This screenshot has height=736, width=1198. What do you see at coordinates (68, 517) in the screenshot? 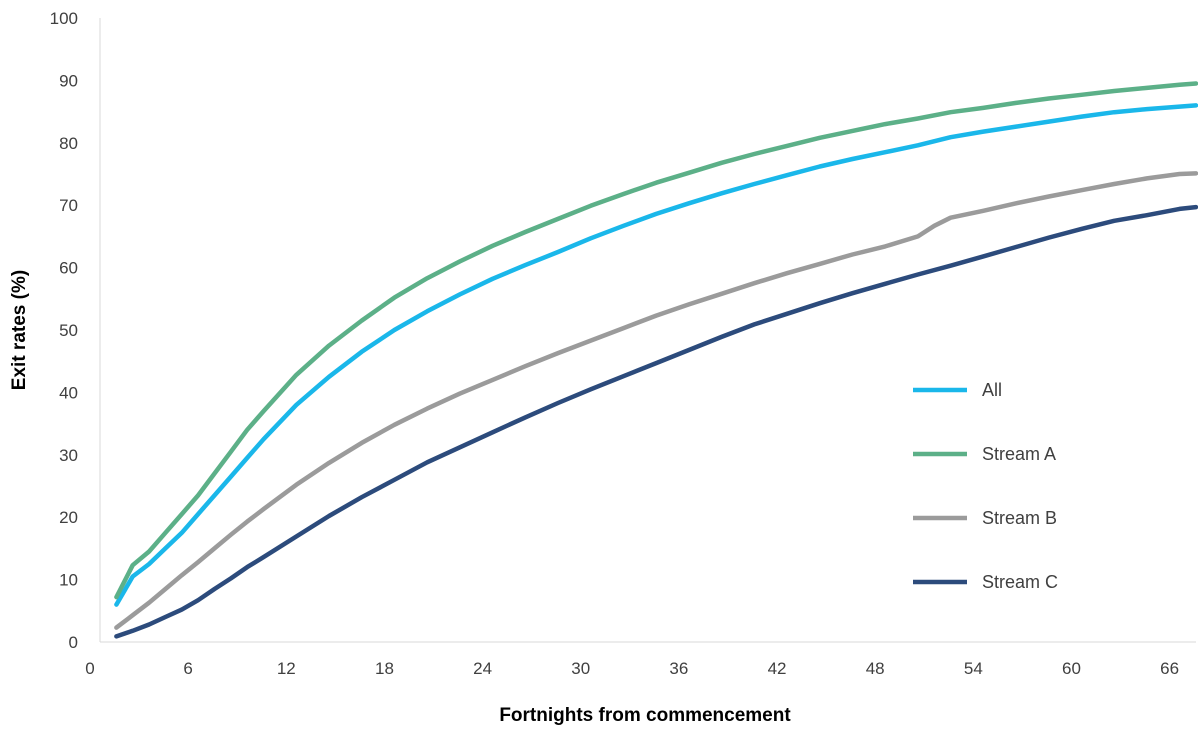
I see `y-tick-label: 20` at bounding box center [68, 517].